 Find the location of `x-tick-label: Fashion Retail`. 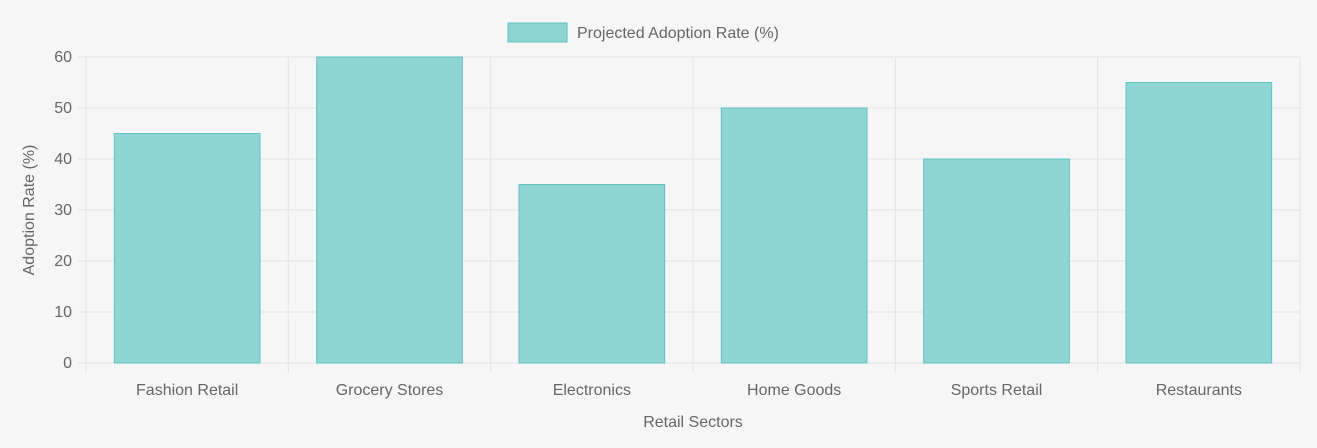

x-tick-label: Fashion Retail is located at coordinates (187, 390).